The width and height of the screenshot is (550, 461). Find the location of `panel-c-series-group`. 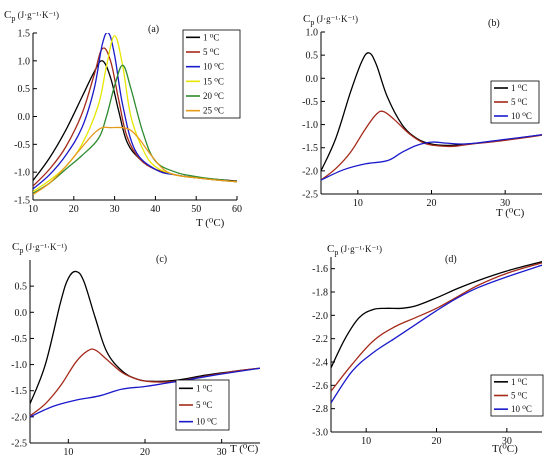

panel-c-series-group is located at coordinates (145, 344).